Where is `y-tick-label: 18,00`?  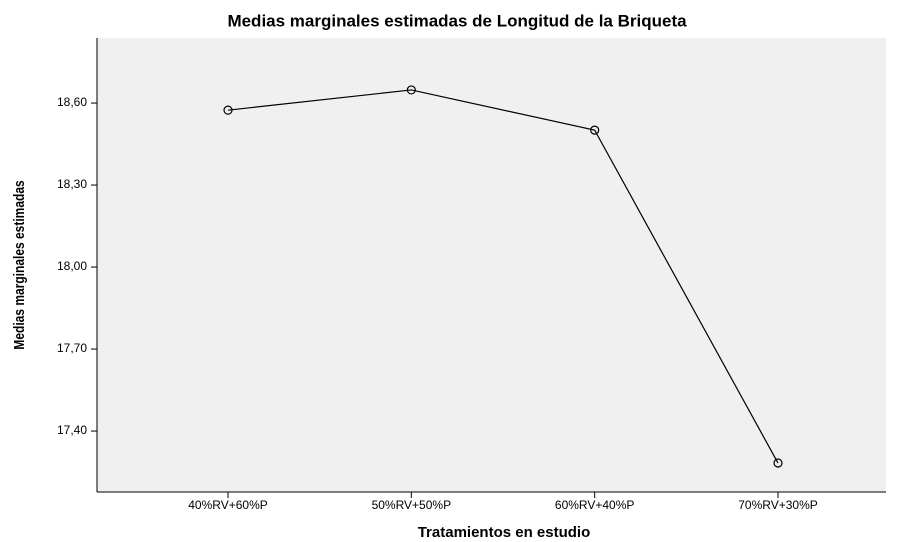
y-tick-label: 18,00 is located at coordinates (72, 266).